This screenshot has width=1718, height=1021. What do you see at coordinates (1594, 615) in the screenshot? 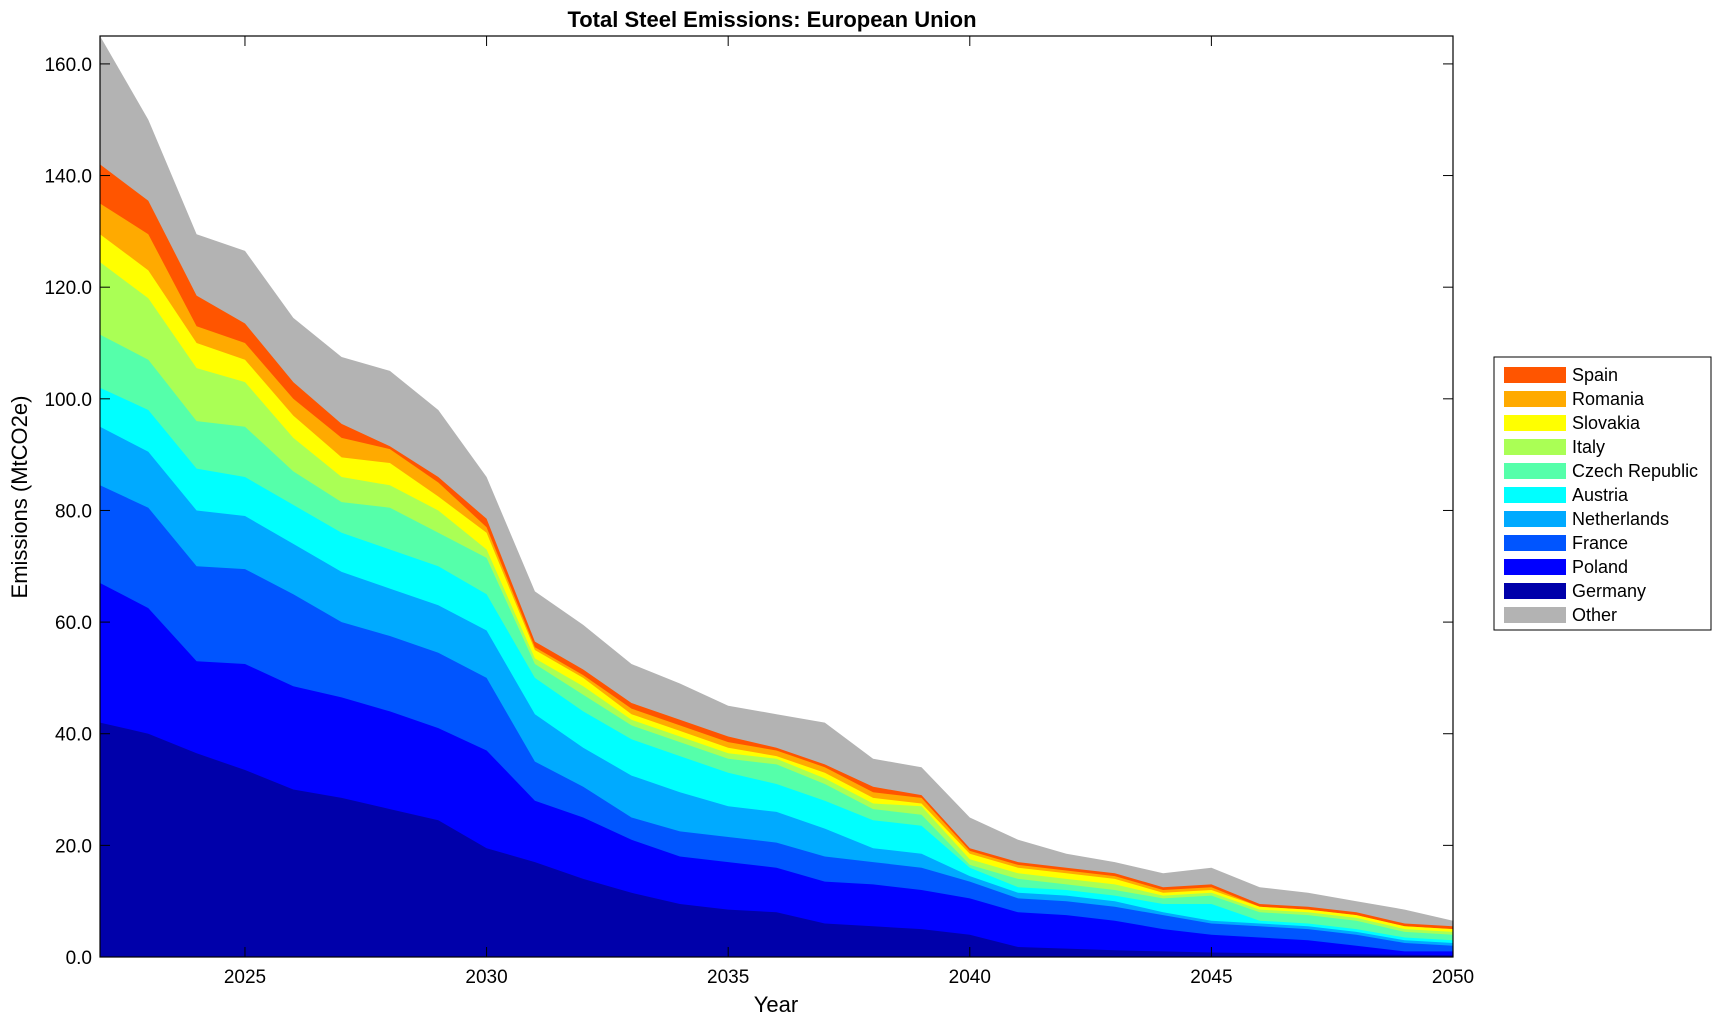
I see `legend-label-other: Other` at bounding box center [1594, 615].